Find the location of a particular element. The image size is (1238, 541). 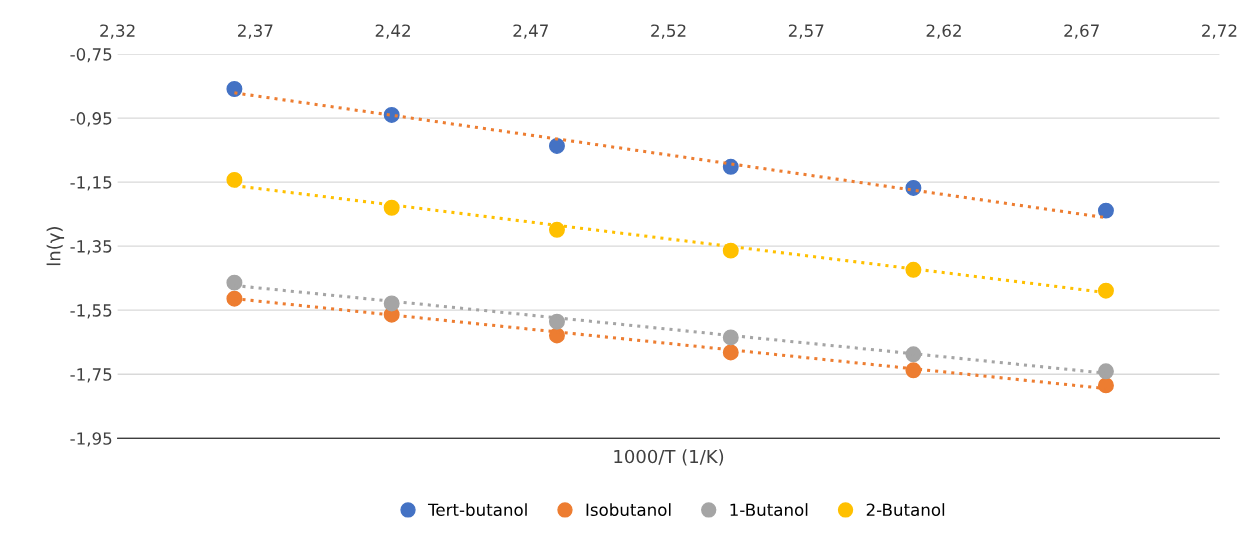

y-tick-label: -0,95 is located at coordinates (91, 119).